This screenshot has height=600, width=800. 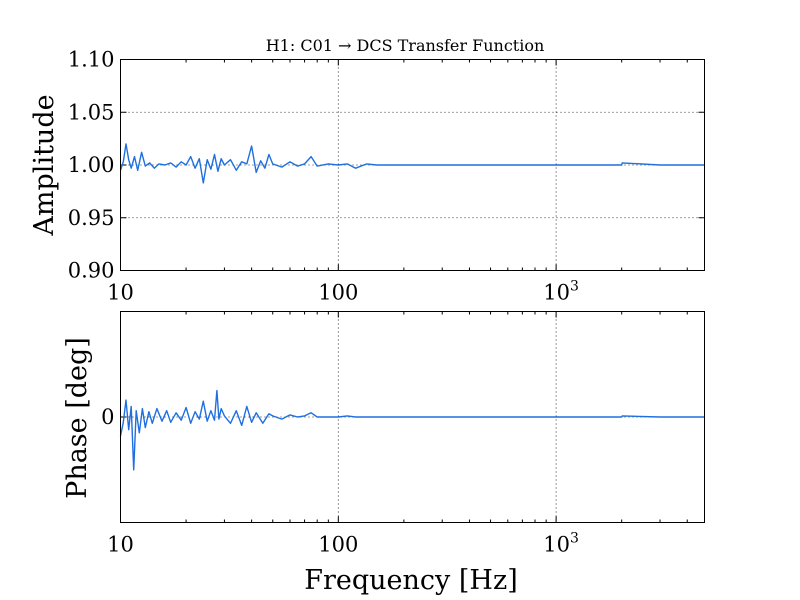 I want to click on amplitude-y-tick-label: 1.00, so click(x=91, y=165).